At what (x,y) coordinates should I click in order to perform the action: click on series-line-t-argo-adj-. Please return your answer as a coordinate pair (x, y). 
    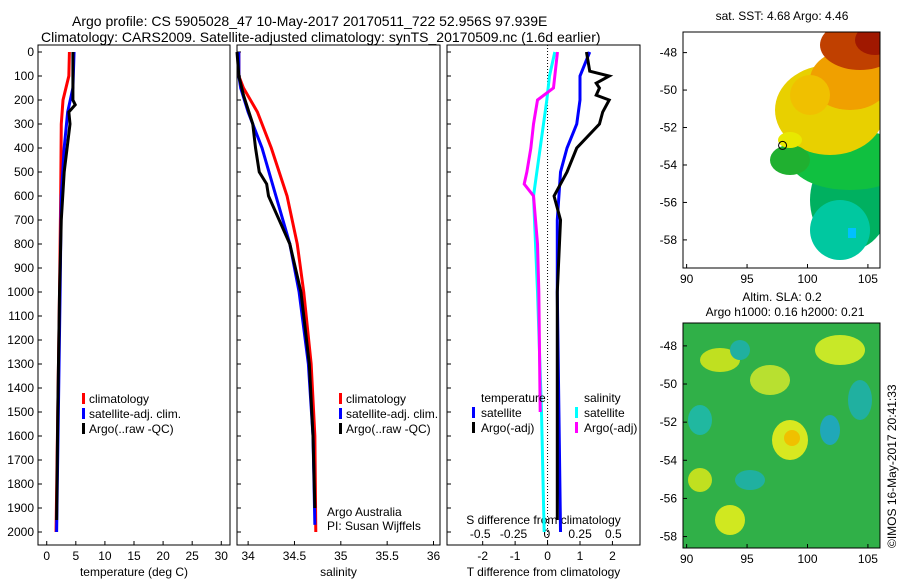
    Looking at the image, I should click on (583, 285).